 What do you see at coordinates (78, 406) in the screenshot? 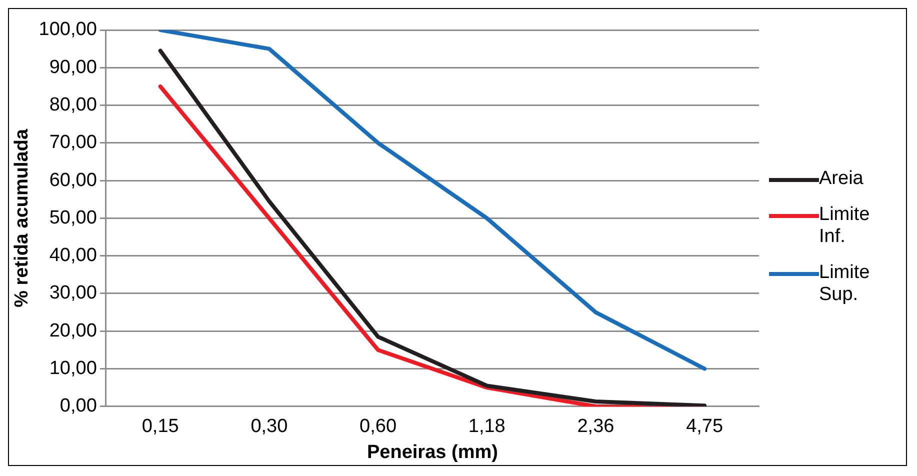
I see `y-tick-label: 0,00` at bounding box center [78, 406].